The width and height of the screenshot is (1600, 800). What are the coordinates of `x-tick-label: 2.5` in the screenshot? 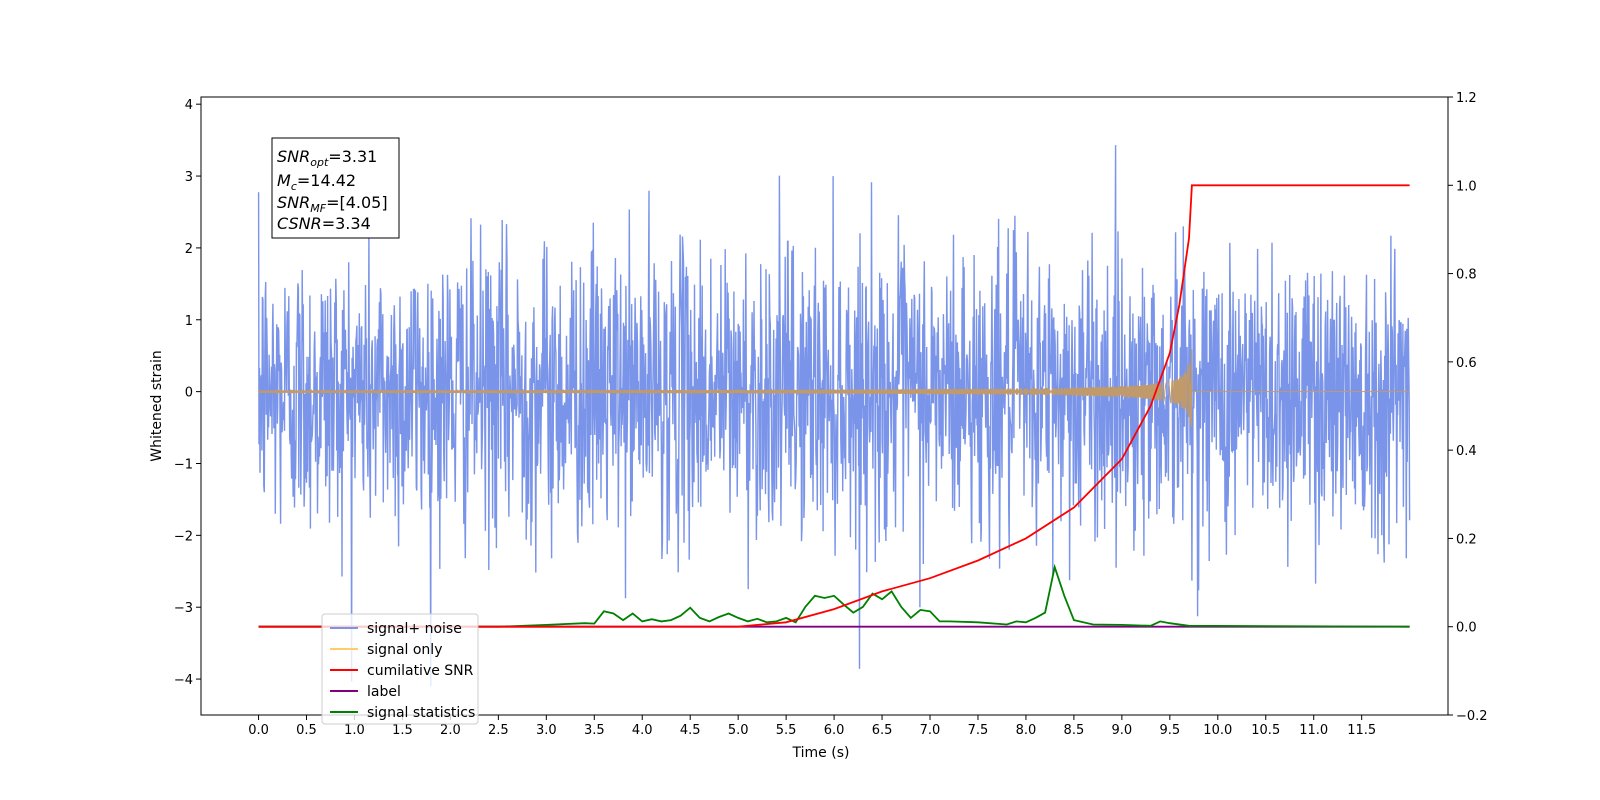 It's located at (498, 730).